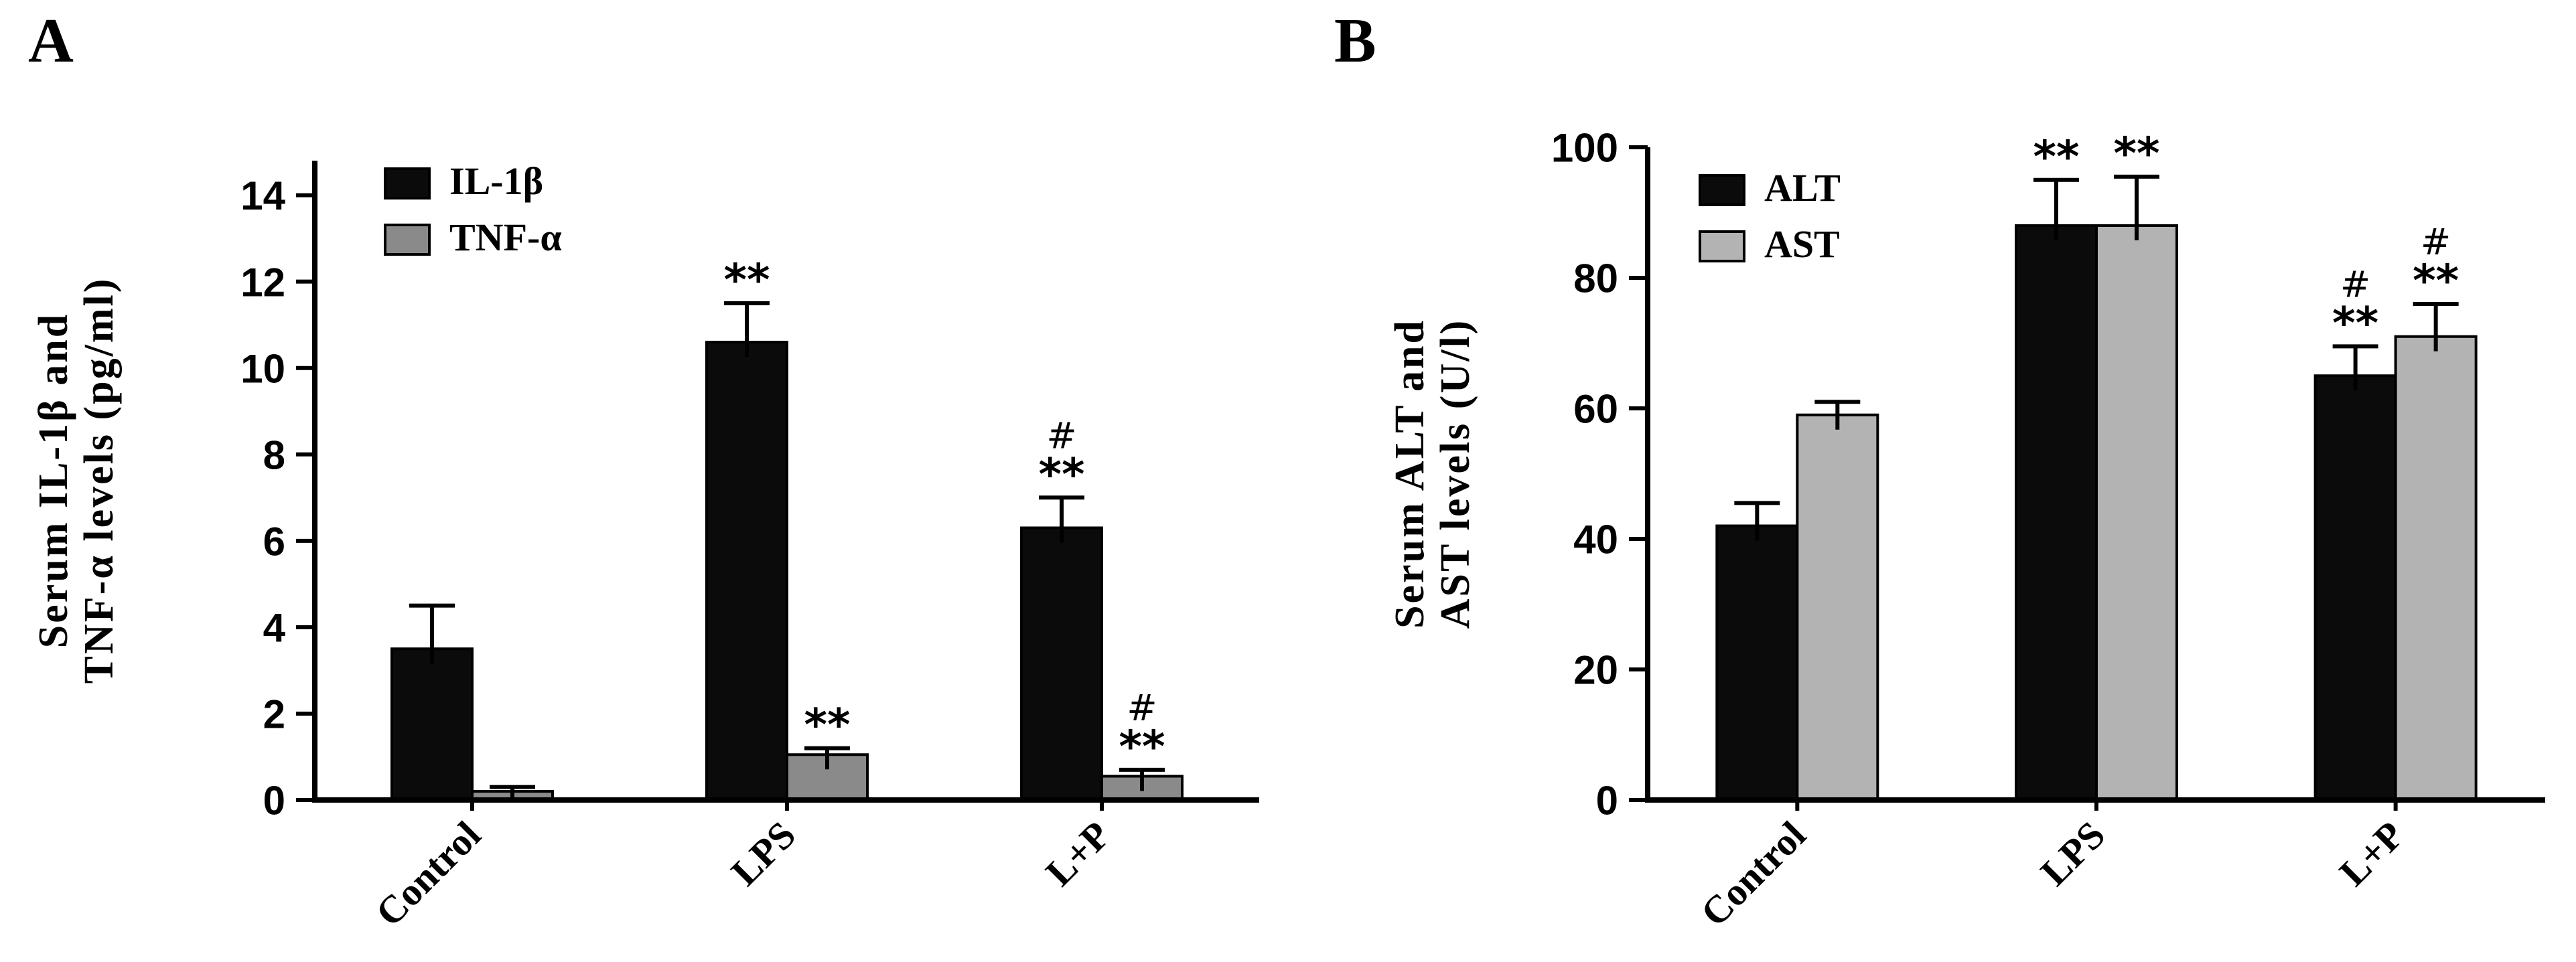 The height and width of the screenshot is (962, 2576). What do you see at coordinates (1584, 148) in the screenshot?
I see `y-tick-label: 100` at bounding box center [1584, 148].